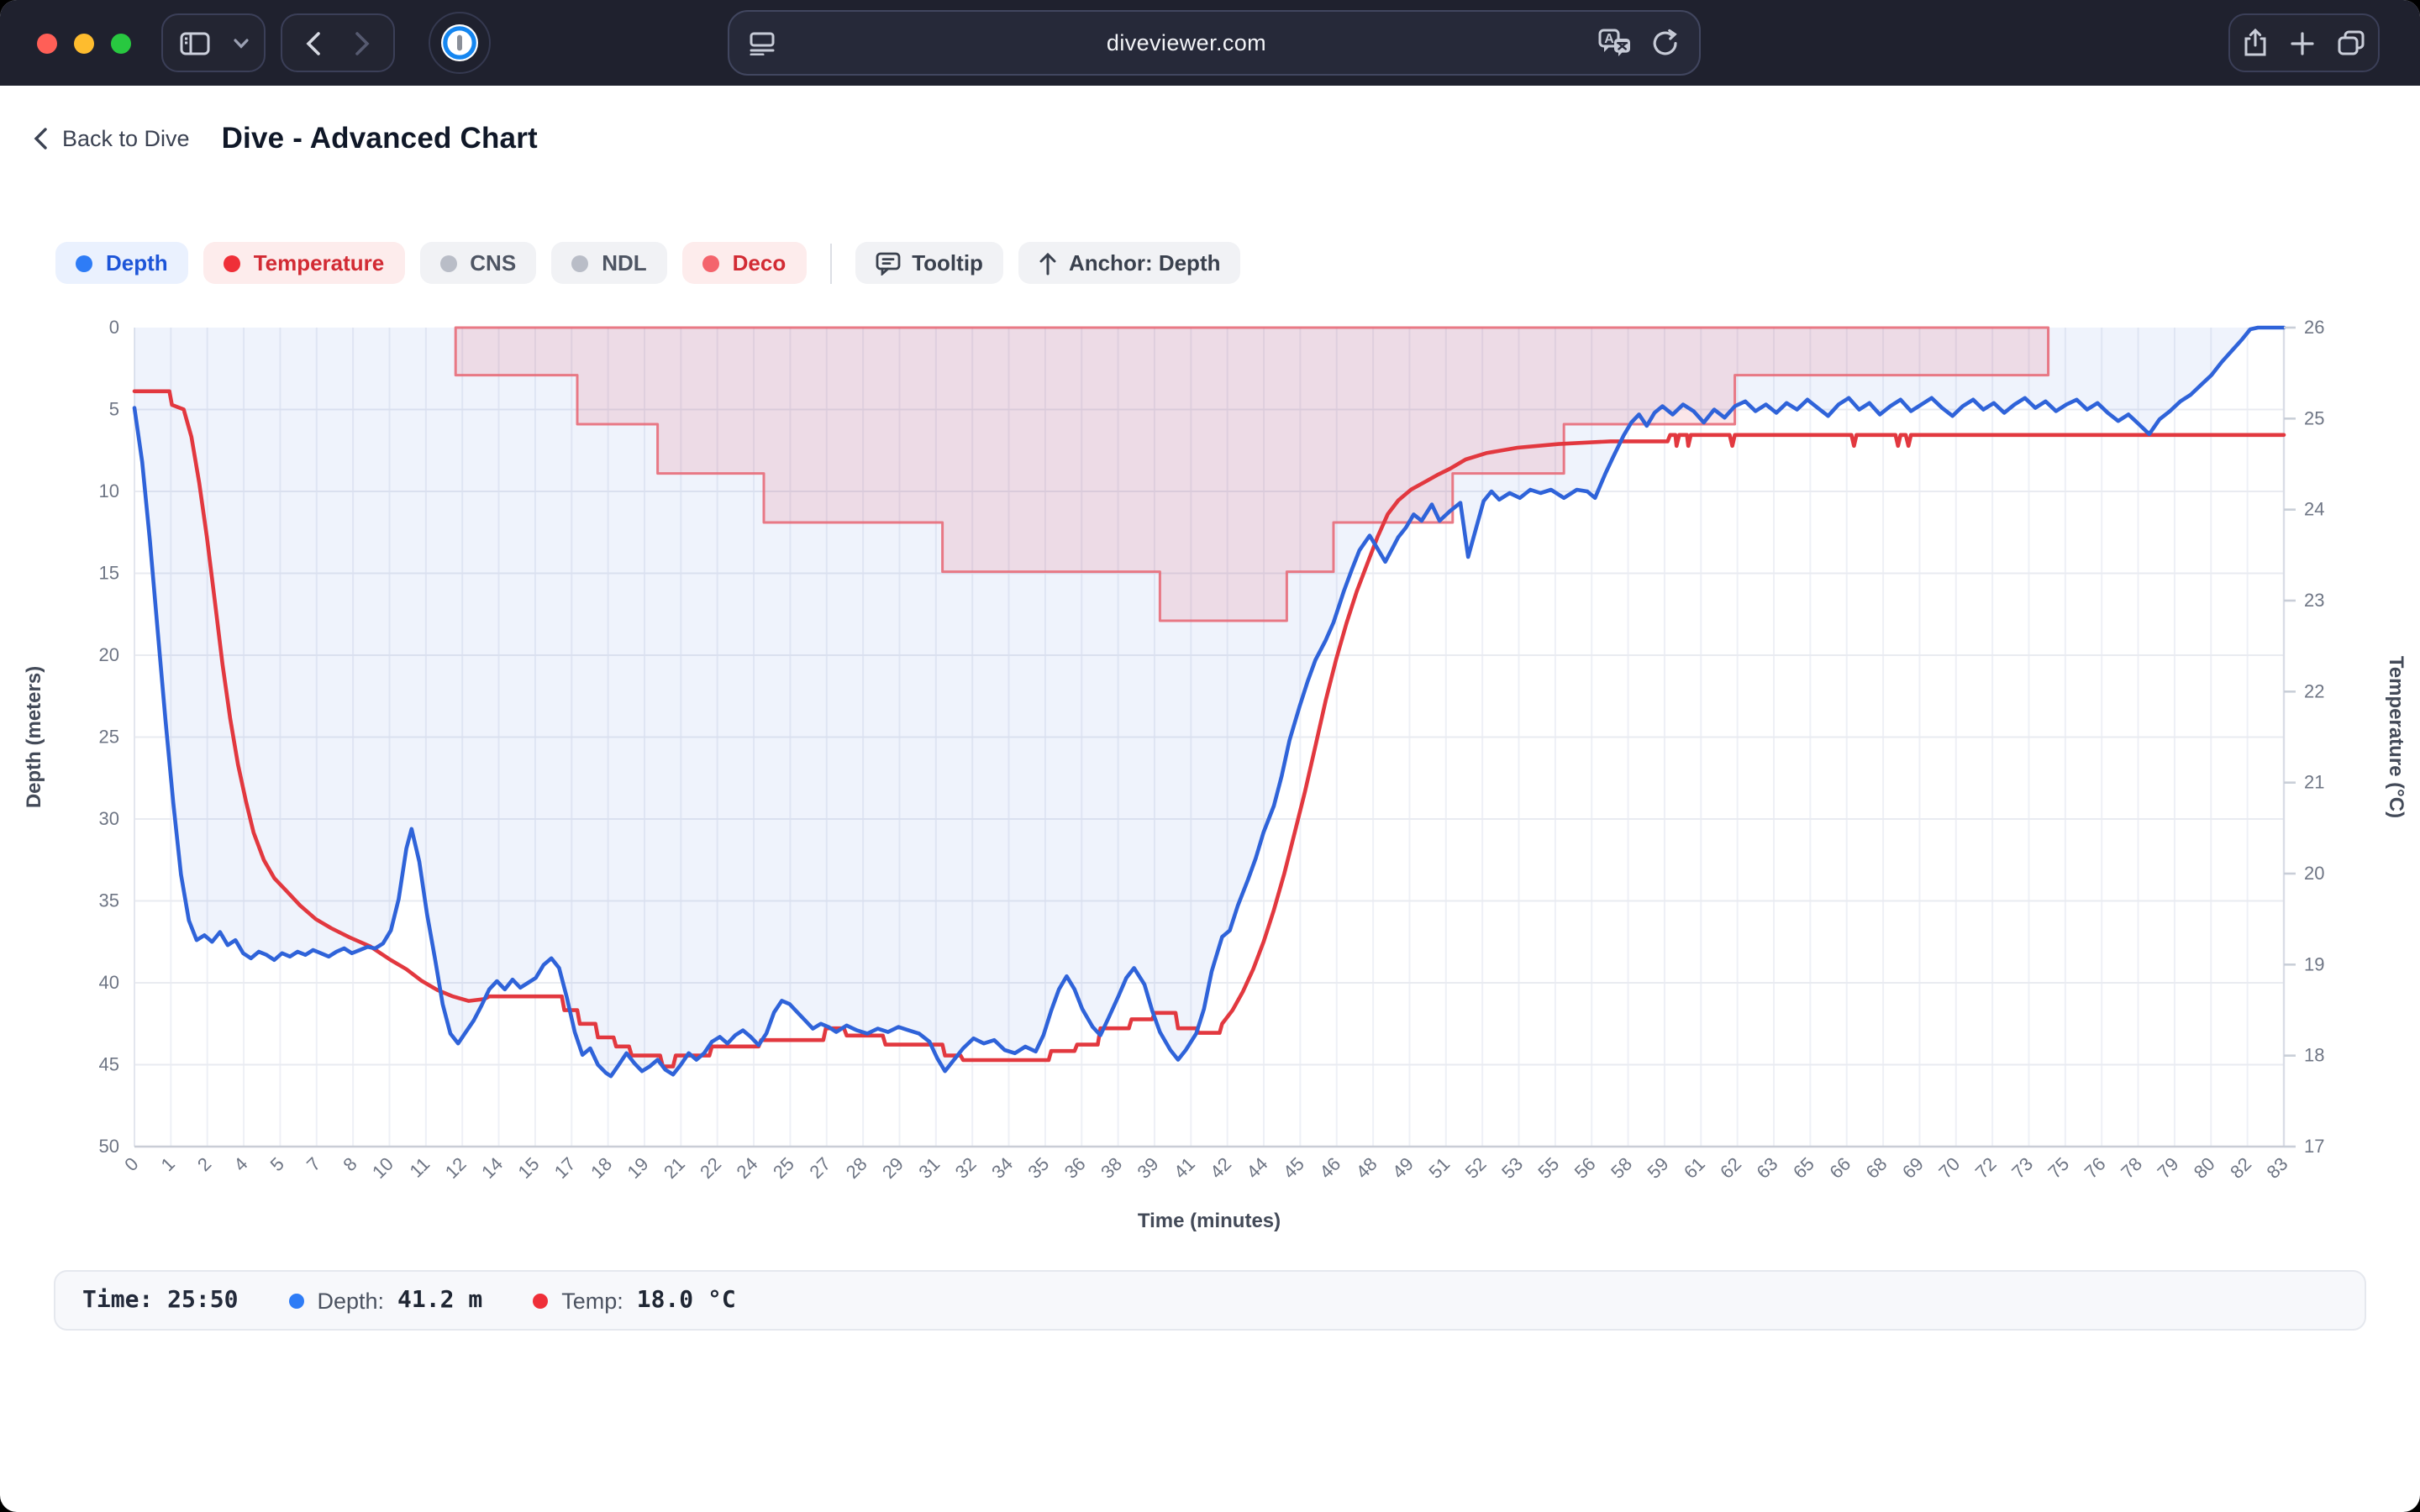 The height and width of the screenshot is (1512, 2420). I want to click on back-icon, so click(314, 43).